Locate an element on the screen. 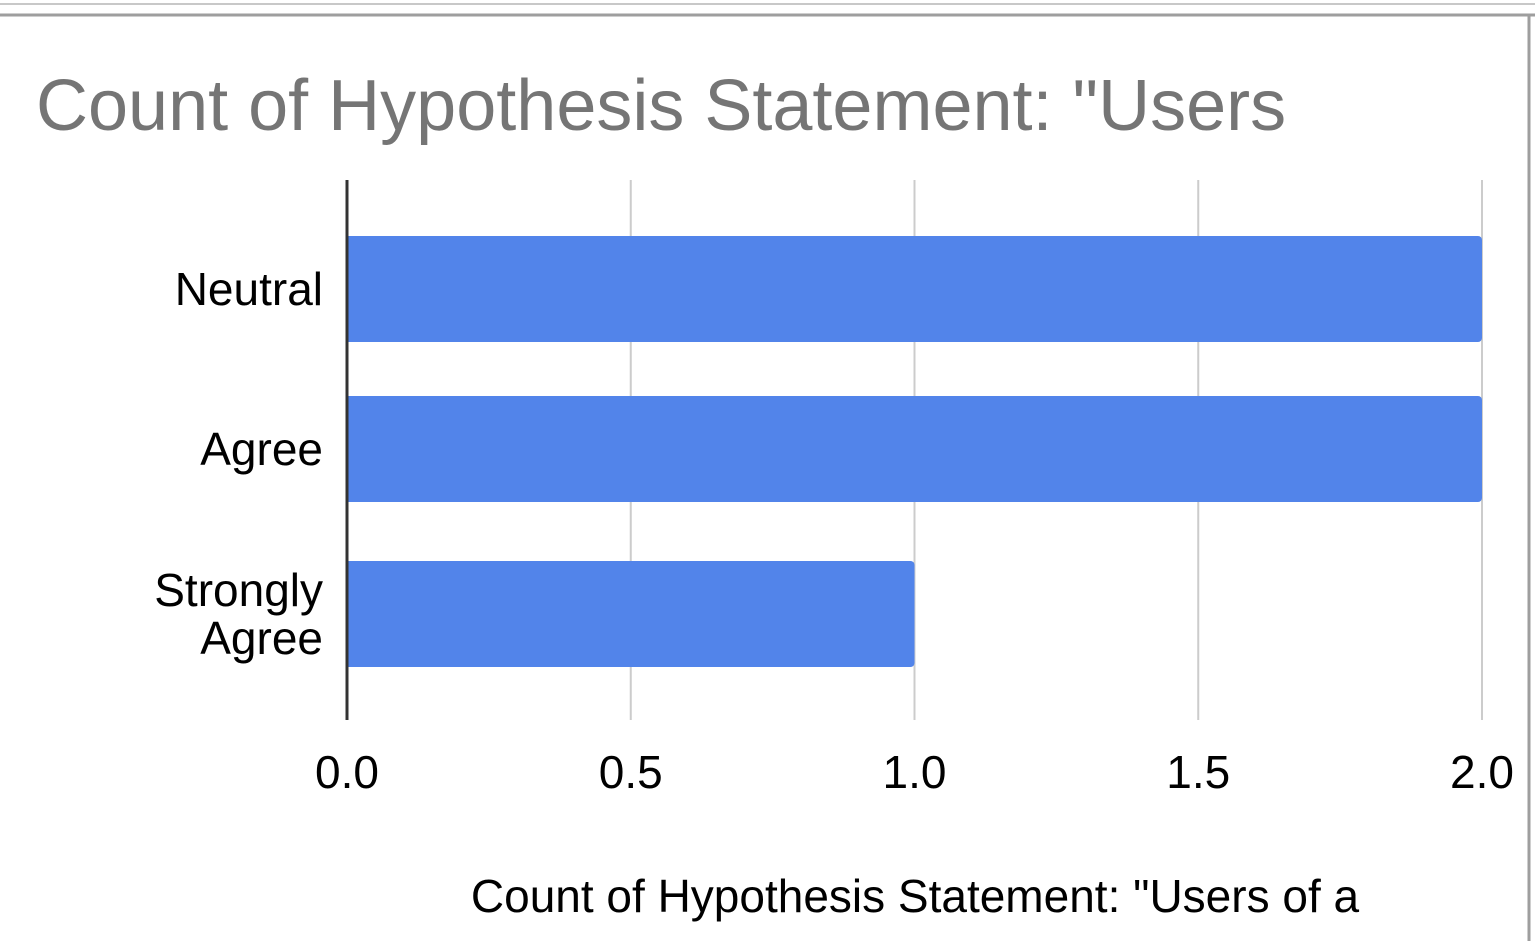 Image resolution: width=1535 pixels, height=941 pixels. x-tick-label: 1.0 is located at coordinates (915, 772).